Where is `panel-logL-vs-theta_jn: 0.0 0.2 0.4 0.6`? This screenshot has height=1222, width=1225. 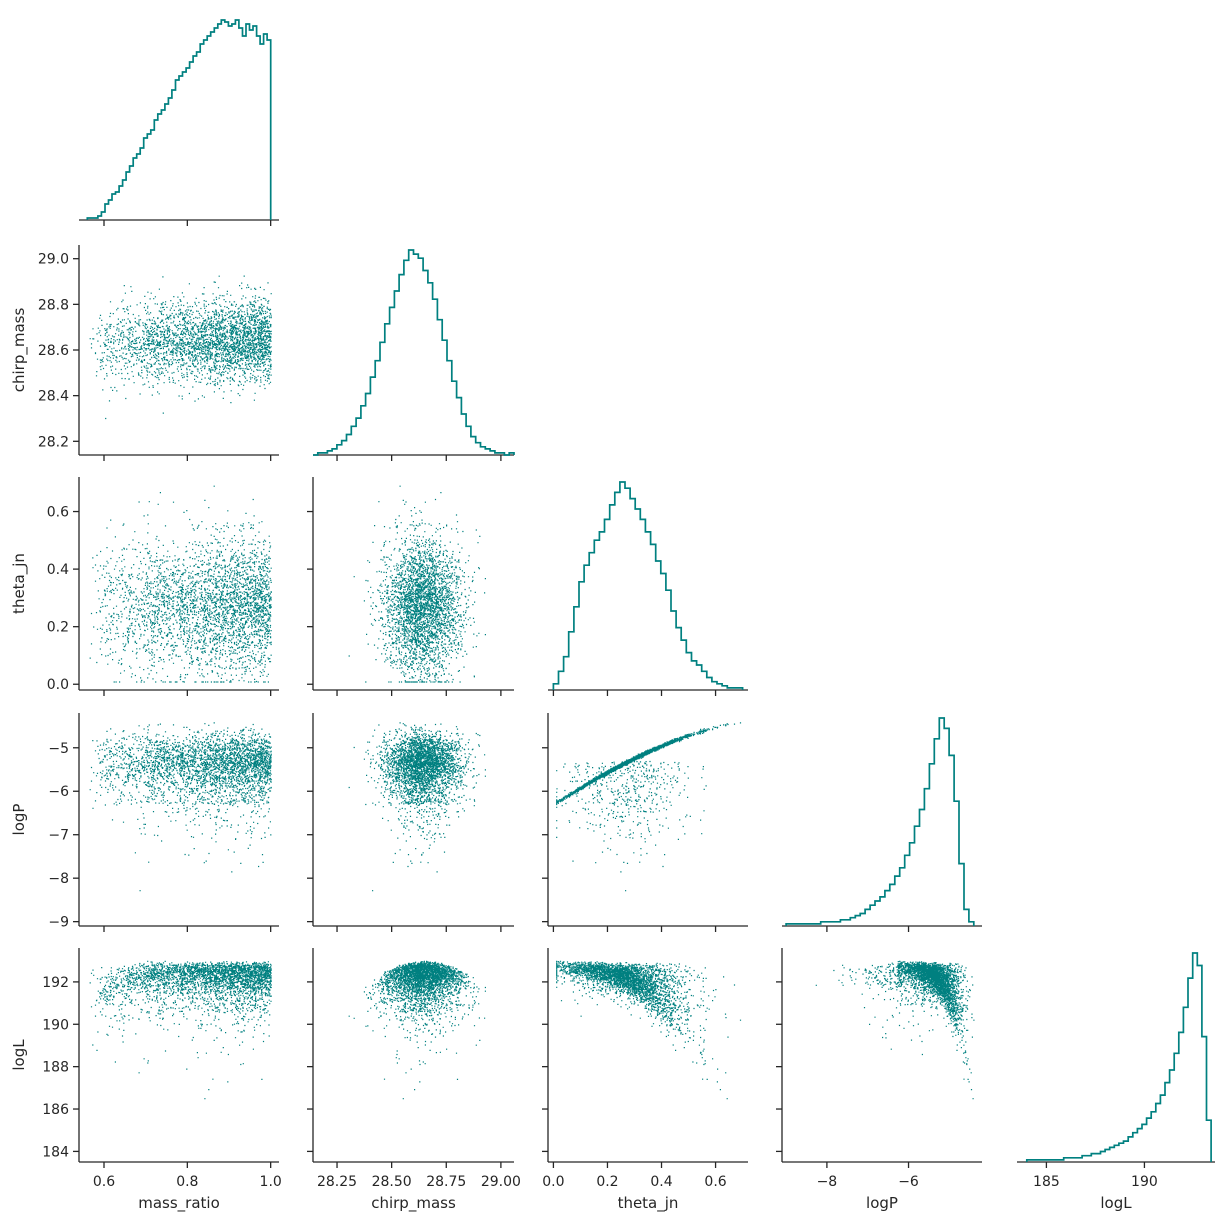 panel-logL-vs-theta_jn: 0.0 0.2 0.4 0.6 is located at coordinates (645, 1069).